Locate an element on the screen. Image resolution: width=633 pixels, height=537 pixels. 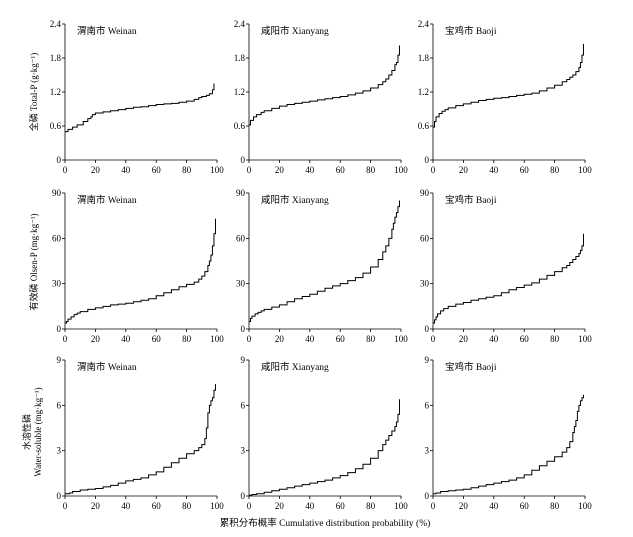
y-tick-label: 0.6 is located at coordinates (240, 126).